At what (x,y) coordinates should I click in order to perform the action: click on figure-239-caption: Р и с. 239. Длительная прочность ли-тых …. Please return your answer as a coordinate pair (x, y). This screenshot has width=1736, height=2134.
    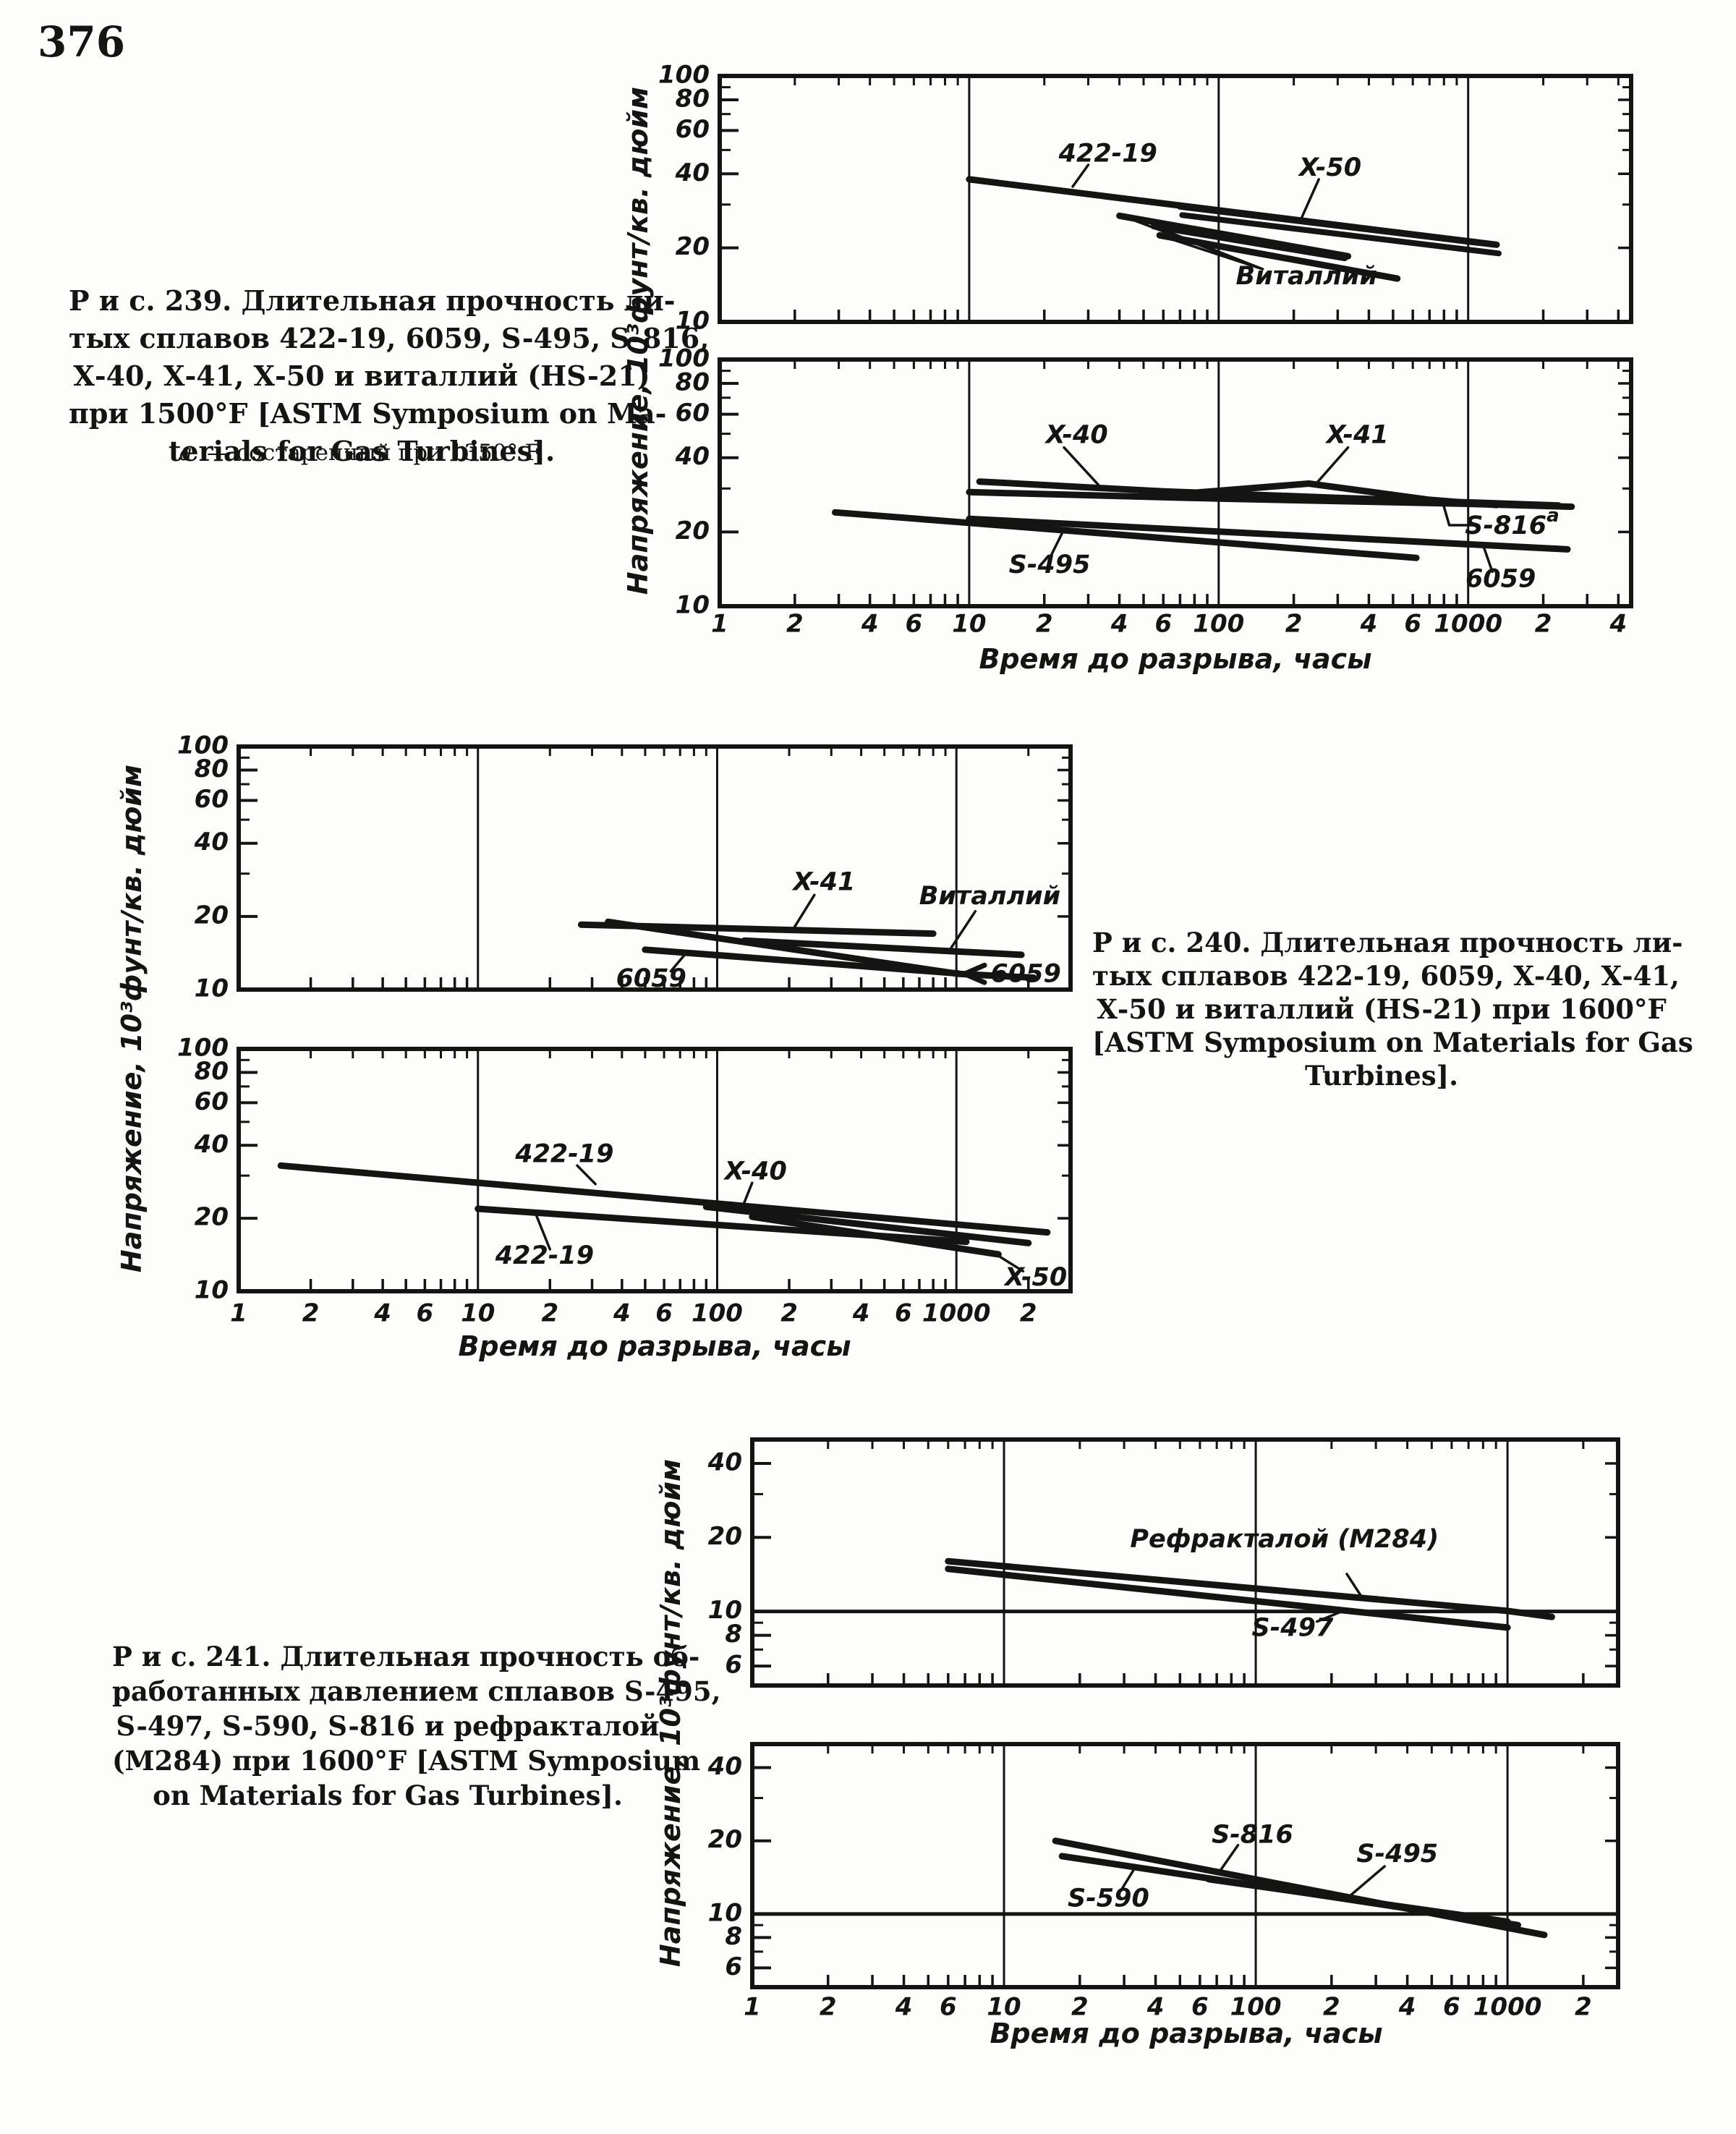
    Looking at the image, I should click on (389, 376).